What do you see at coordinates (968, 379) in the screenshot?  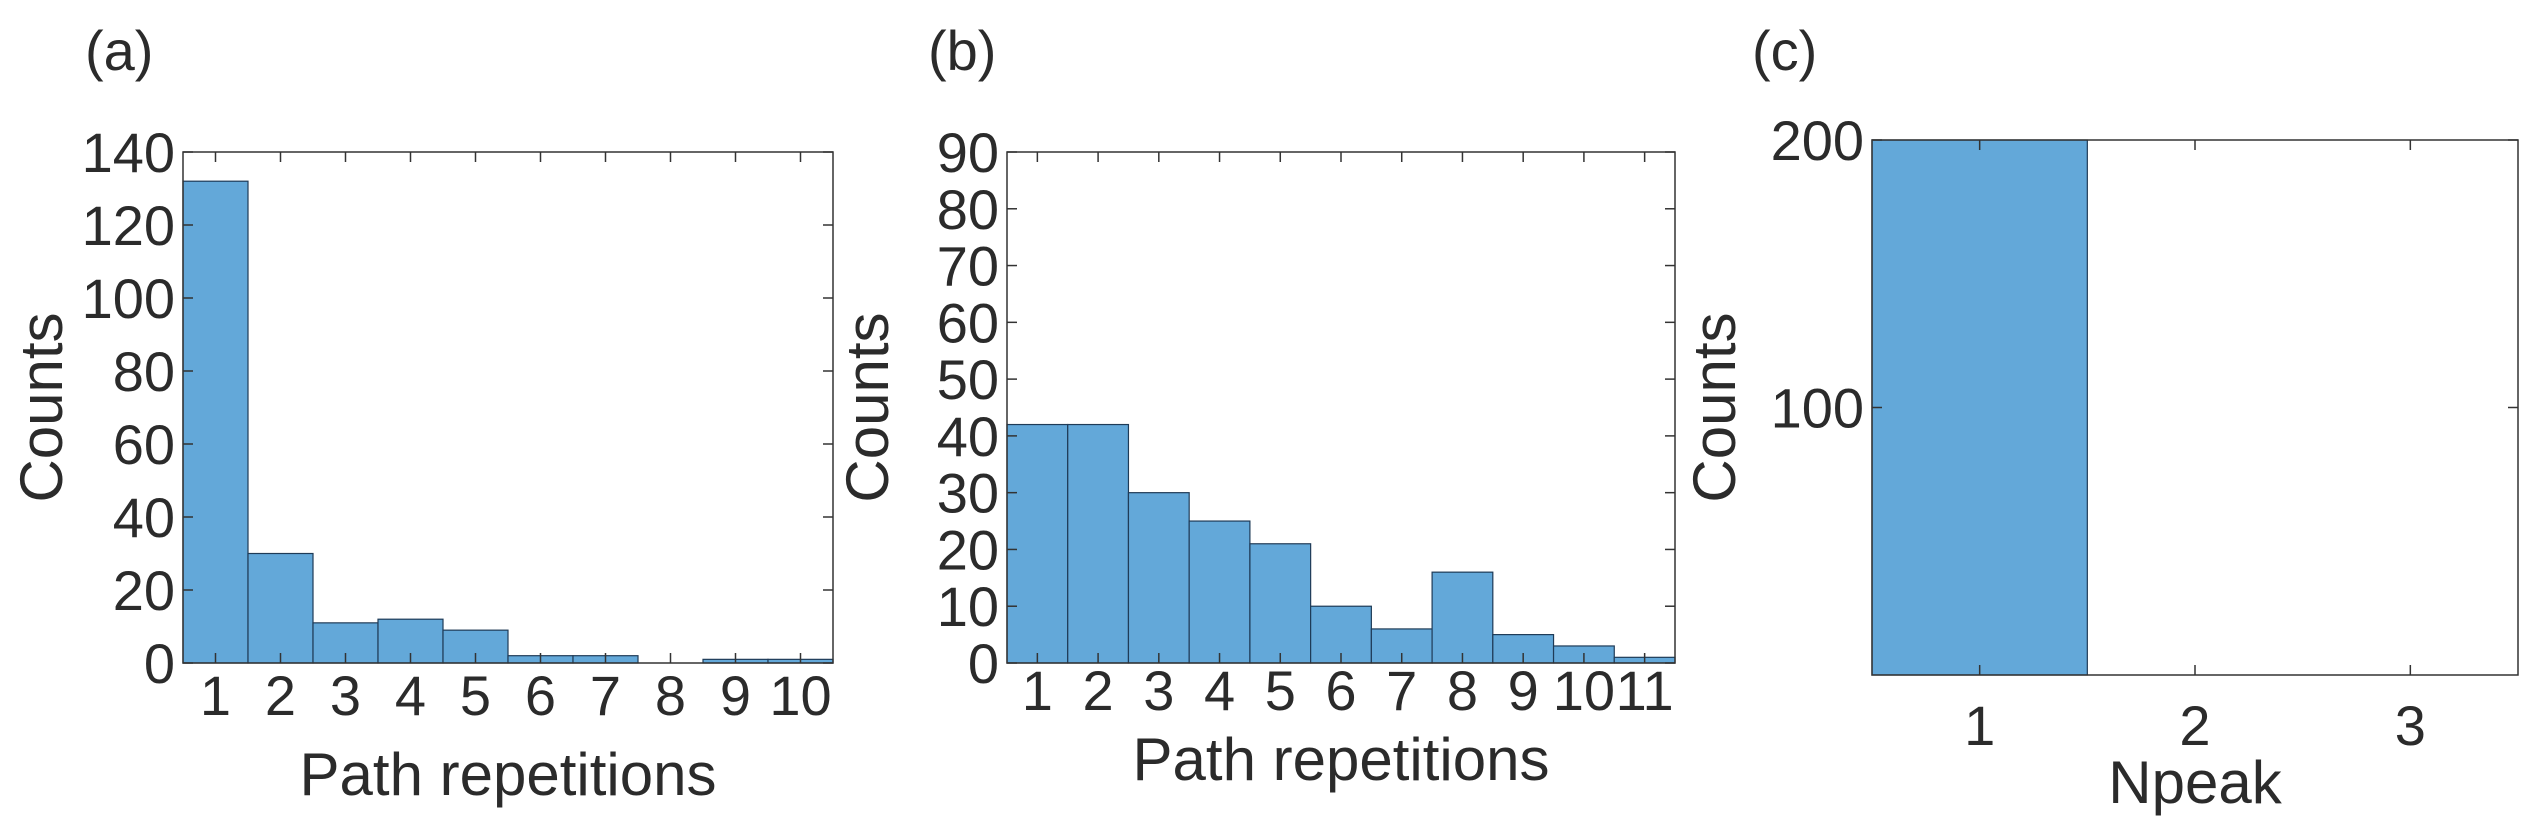 I see `y-tick-label: 50` at bounding box center [968, 379].